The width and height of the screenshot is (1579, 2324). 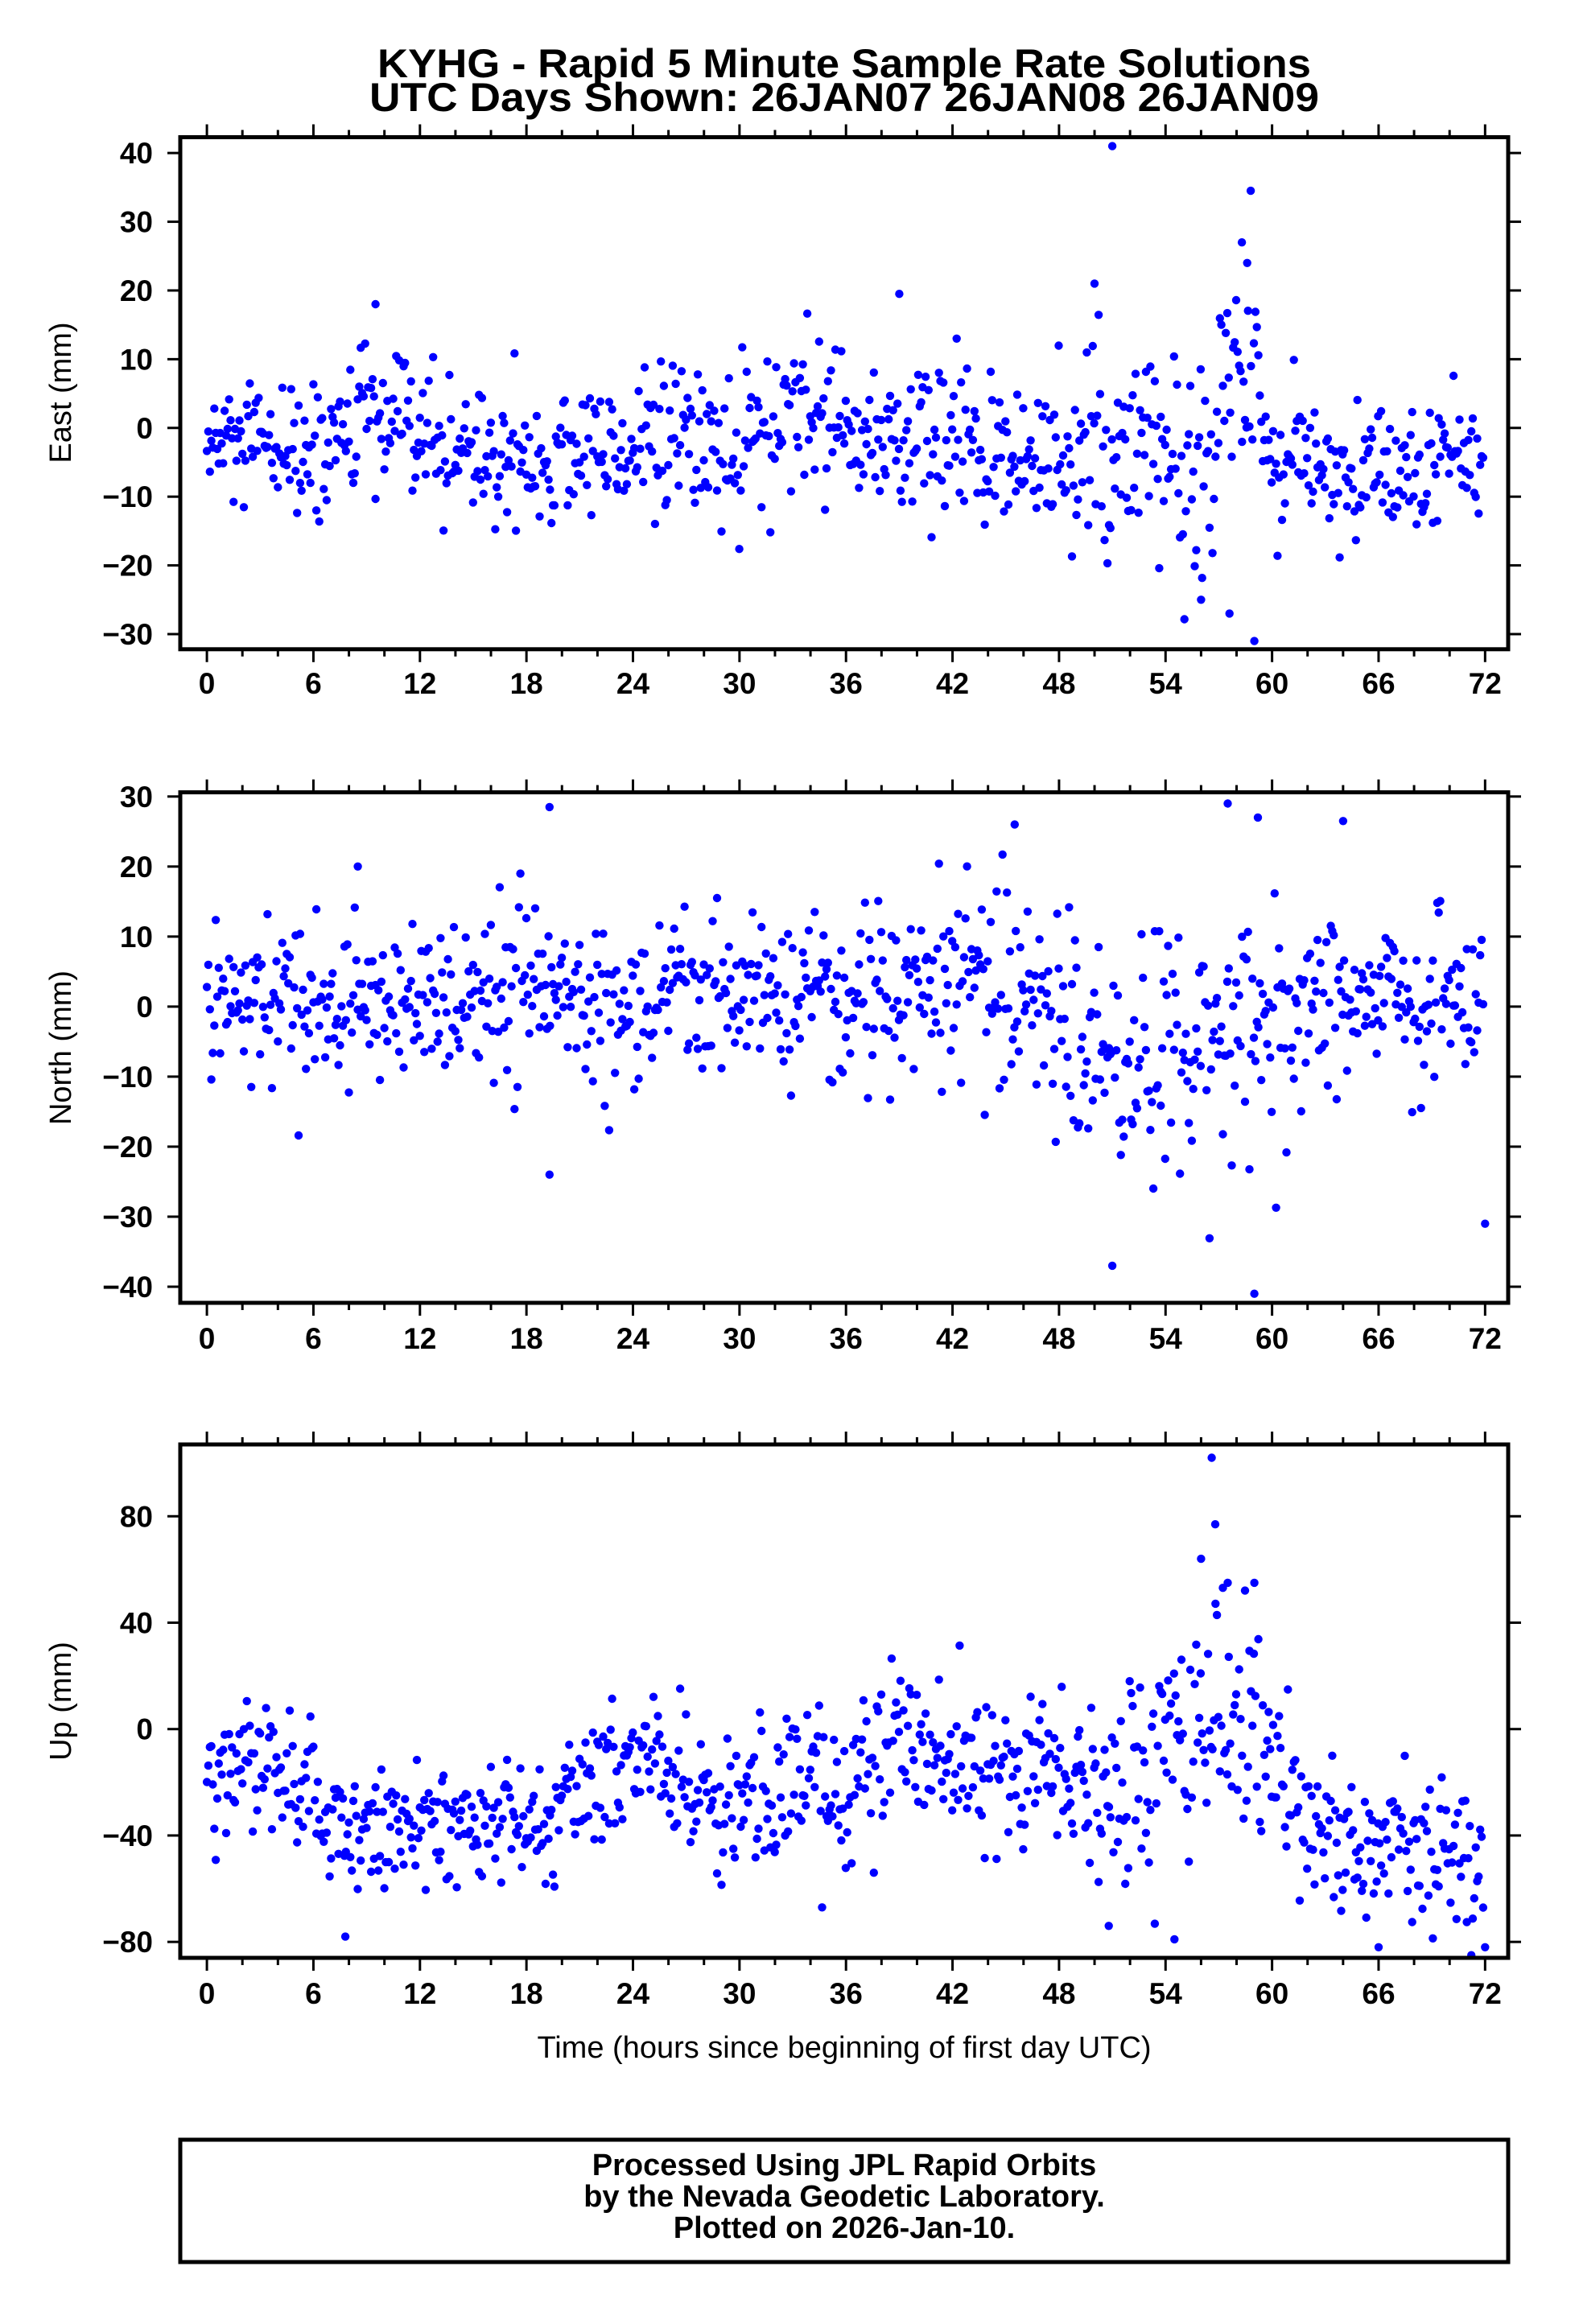 What do you see at coordinates (128, 496) in the screenshot?
I see `y-tick-label: −10` at bounding box center [128, 496].